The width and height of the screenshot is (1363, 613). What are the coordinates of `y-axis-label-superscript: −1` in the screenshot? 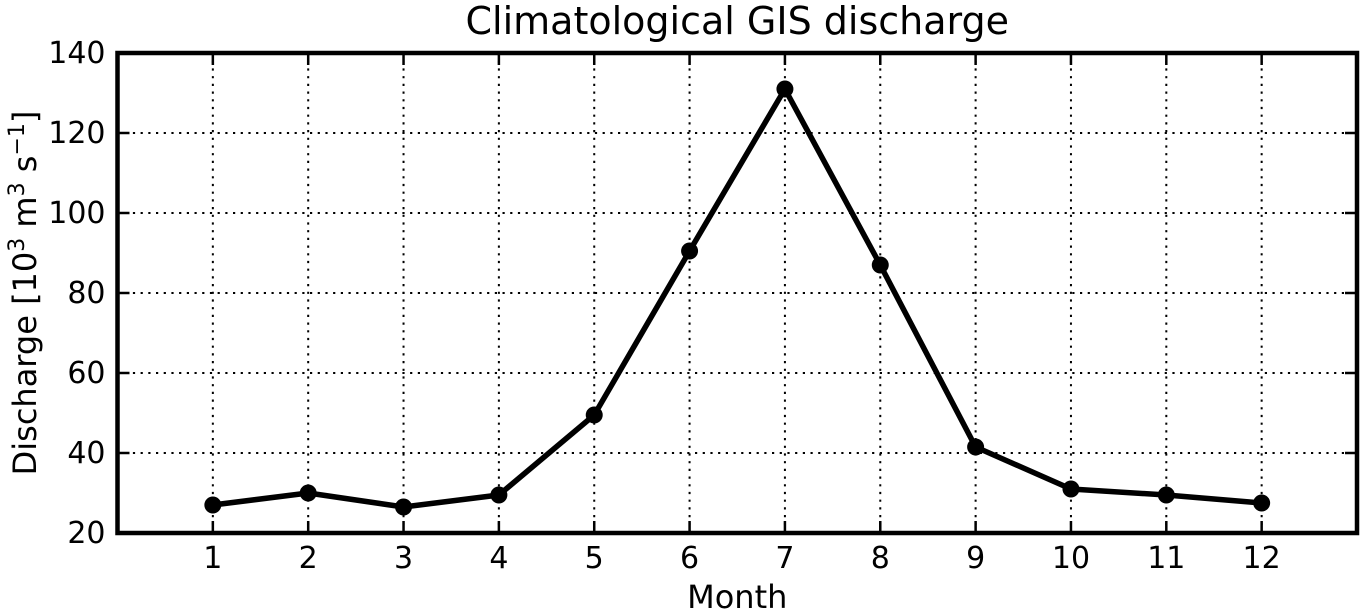 It's located at (17, 139).